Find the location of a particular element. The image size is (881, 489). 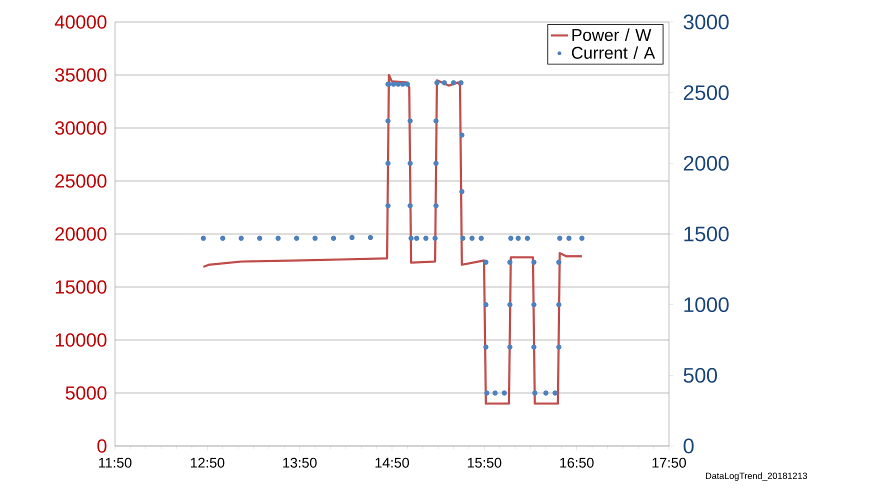

y-tick-label: 30000 is located at coordinates (80, 128).